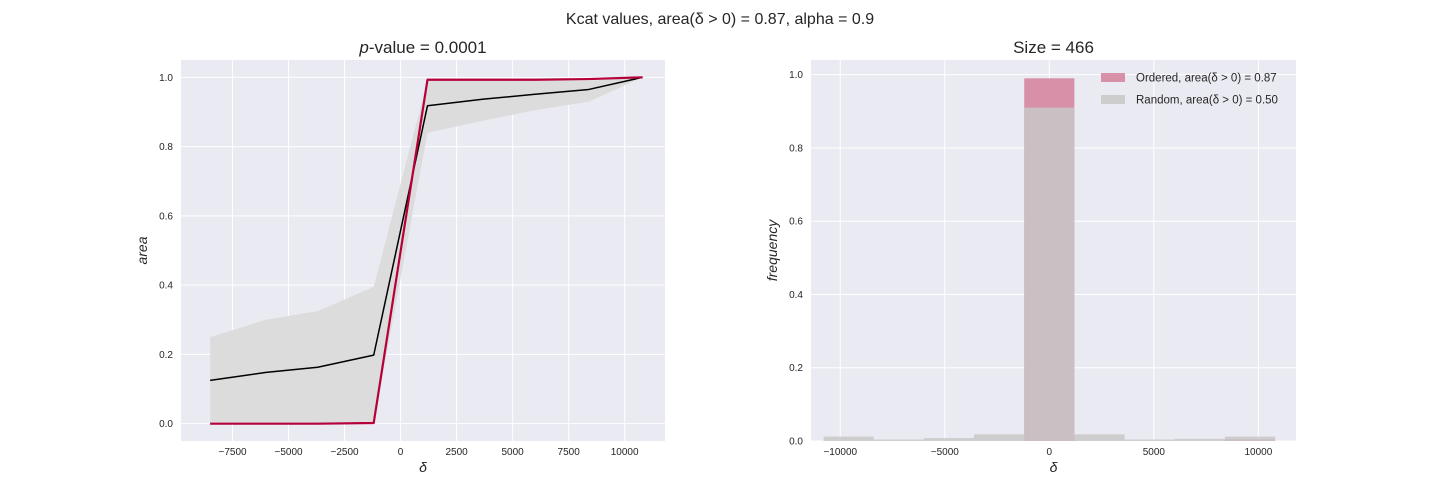 This screenshot has width=1440, height=504. Describe the element at coordinates (569, 452) in the screenshot. I see `x-tick-label: 7500` at that location.